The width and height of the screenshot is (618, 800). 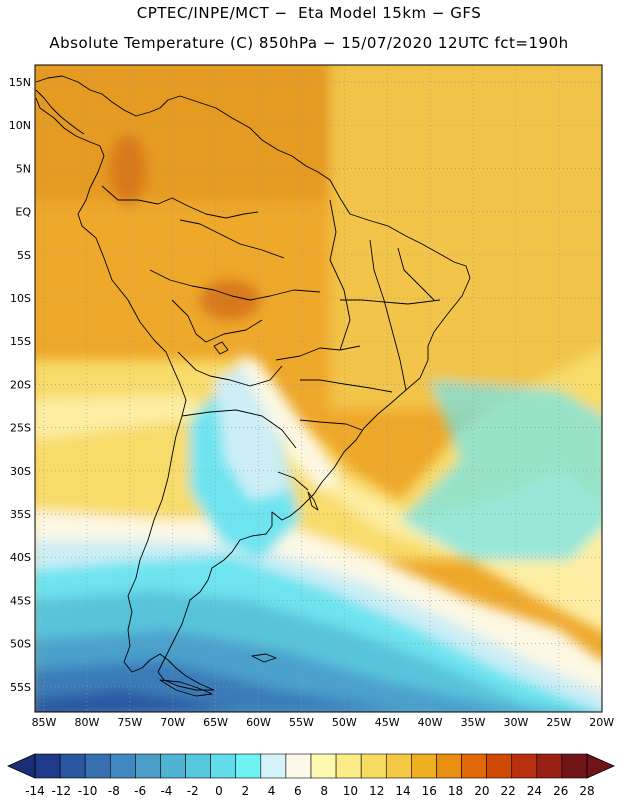 I want to click on central-america-coast, so click(x=60, y=112).